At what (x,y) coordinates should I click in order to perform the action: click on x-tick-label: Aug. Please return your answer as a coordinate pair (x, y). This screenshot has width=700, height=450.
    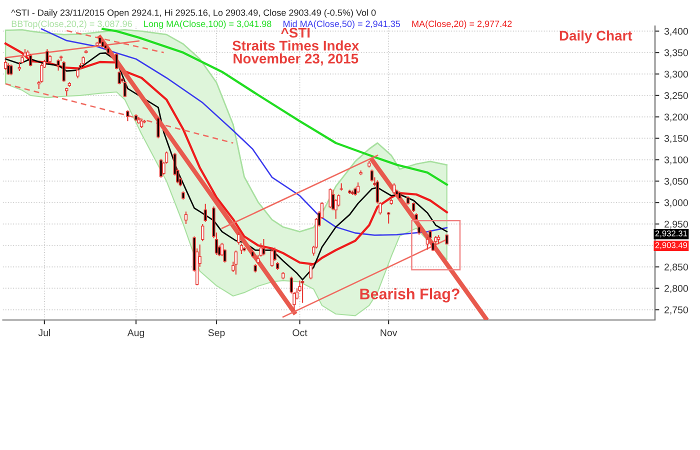
    Looking at the image, I should click on (135, 333).